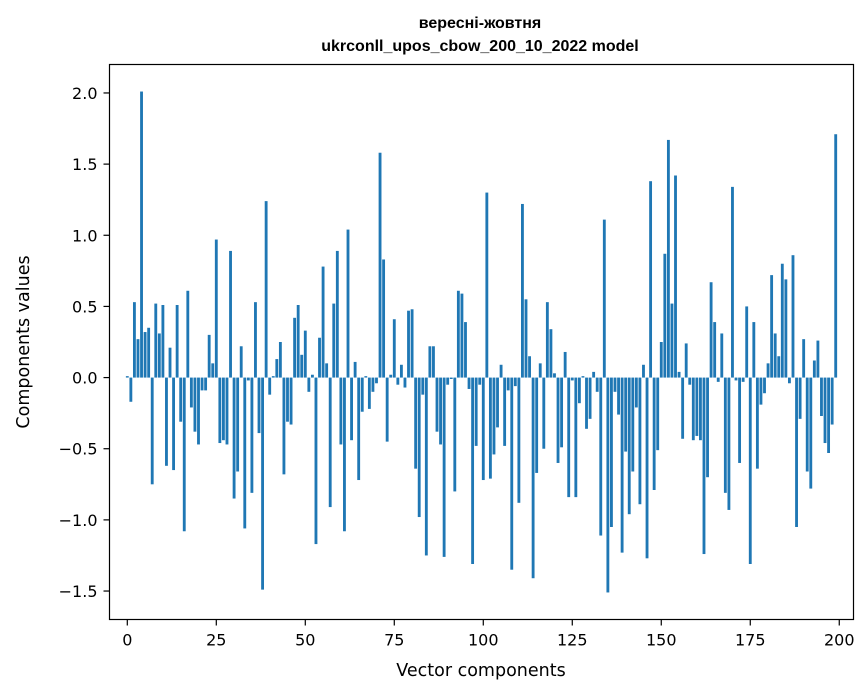 The height and width of the screenshot is (700, 867). I want to click on y-tick-label: 1.5, so click(84, 164).